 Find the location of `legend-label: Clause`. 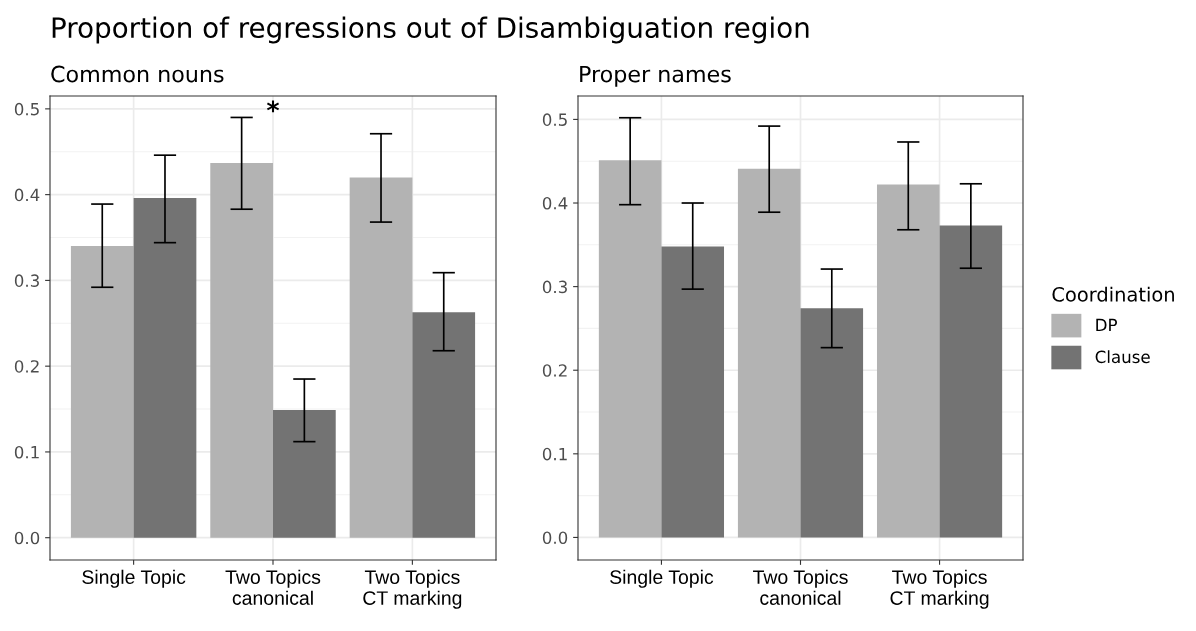

legend-label: Clause is located at coordinates (1122, 357).